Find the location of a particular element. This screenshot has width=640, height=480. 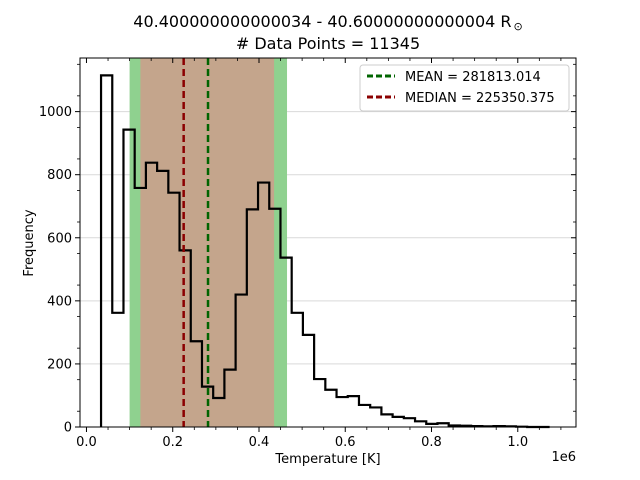

chart-title-line2: # Data Points = 11345 is located at coordinates (328, 43).